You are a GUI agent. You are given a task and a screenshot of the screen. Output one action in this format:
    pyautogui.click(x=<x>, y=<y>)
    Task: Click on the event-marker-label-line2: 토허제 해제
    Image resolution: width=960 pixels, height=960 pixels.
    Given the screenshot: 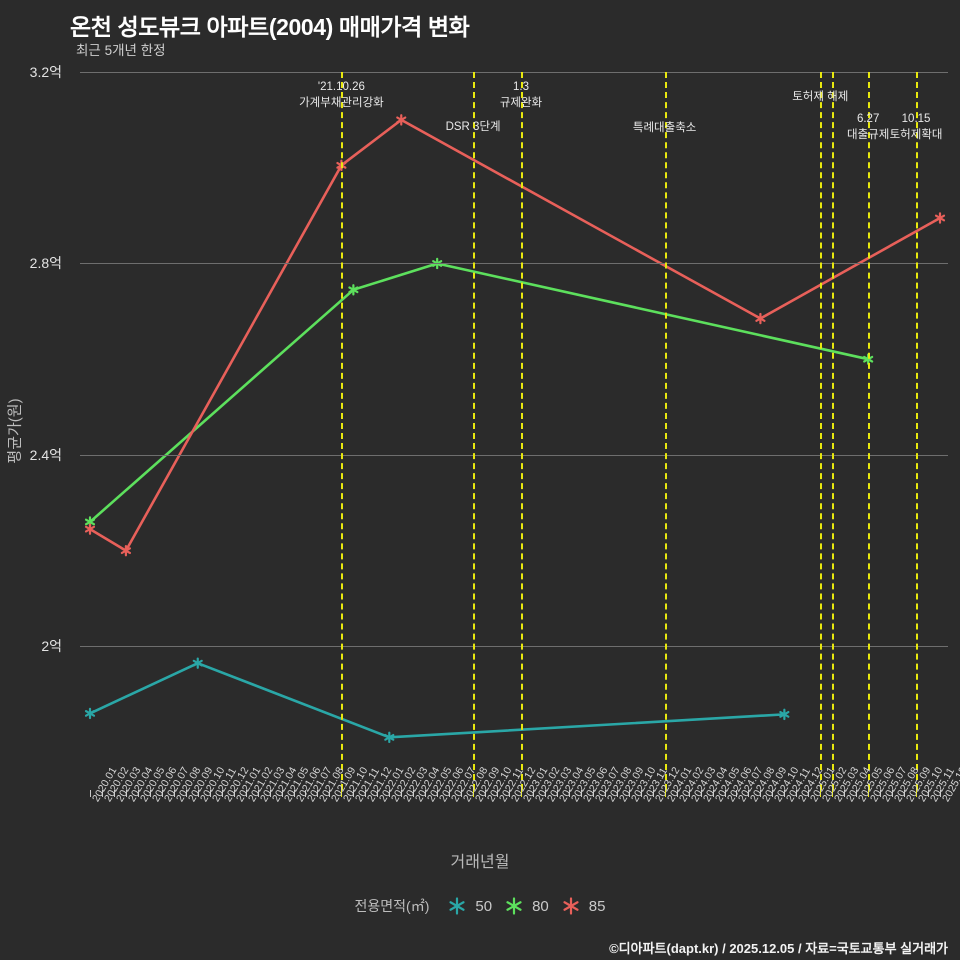 What is the action you would take?
    pyautogui.click(x=820, y=97)
    